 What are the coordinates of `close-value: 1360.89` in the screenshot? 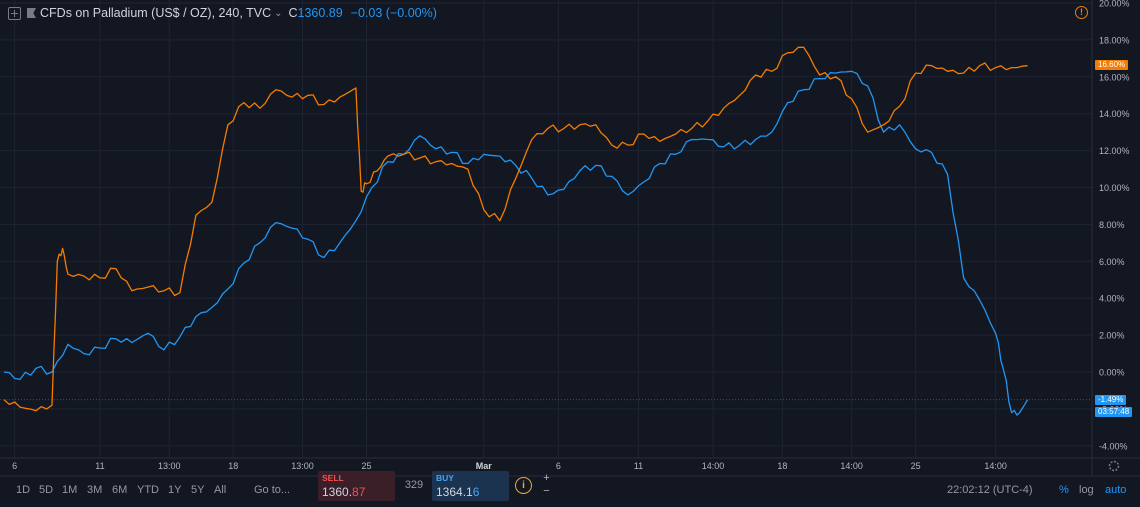 It's located at (320, 13).